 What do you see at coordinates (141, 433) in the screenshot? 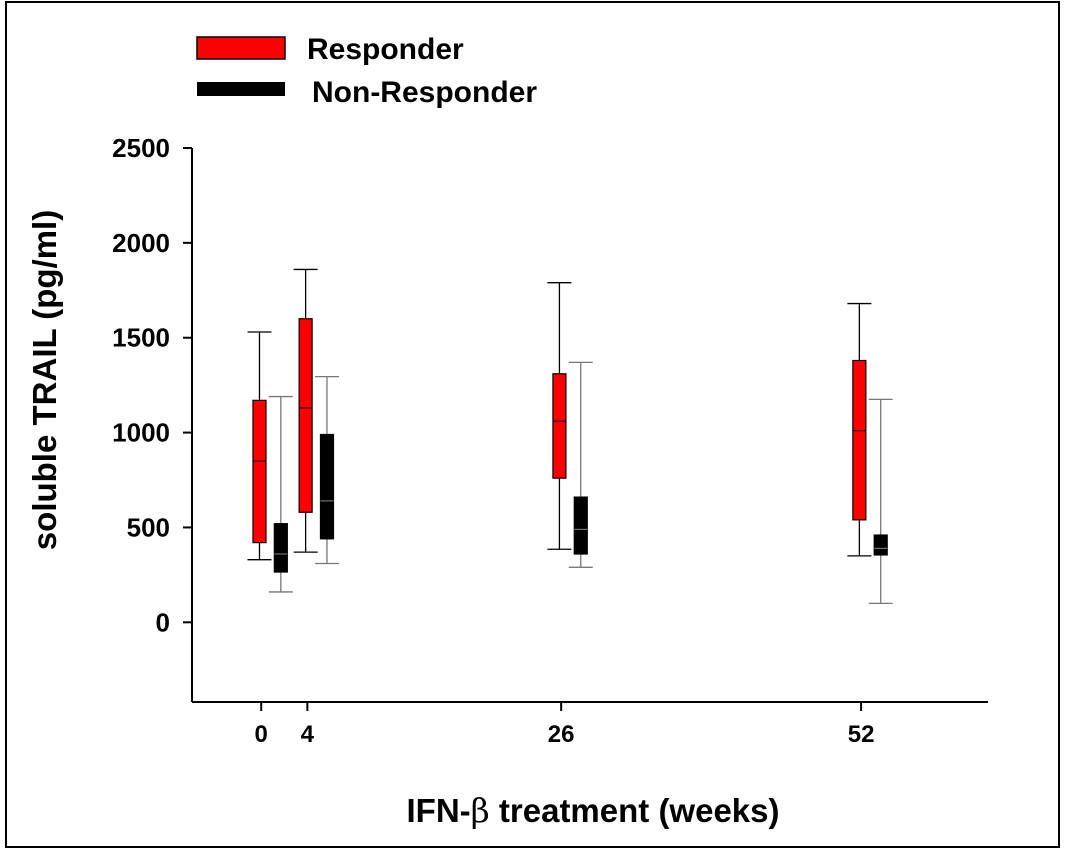
I see `y-tick-label: 1000` at bounding box center [141, 433].